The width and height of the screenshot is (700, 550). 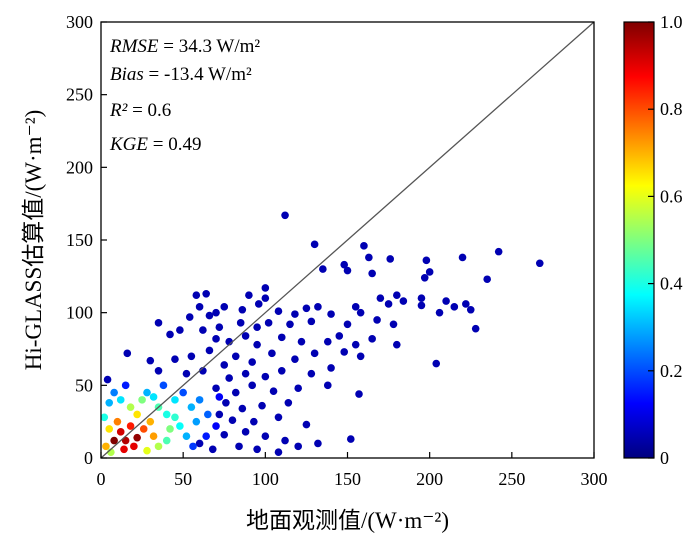 I want to click on y-axis-label: Hi-GLASS估算值/(W·m⁻²), so click(x=33, y=240).